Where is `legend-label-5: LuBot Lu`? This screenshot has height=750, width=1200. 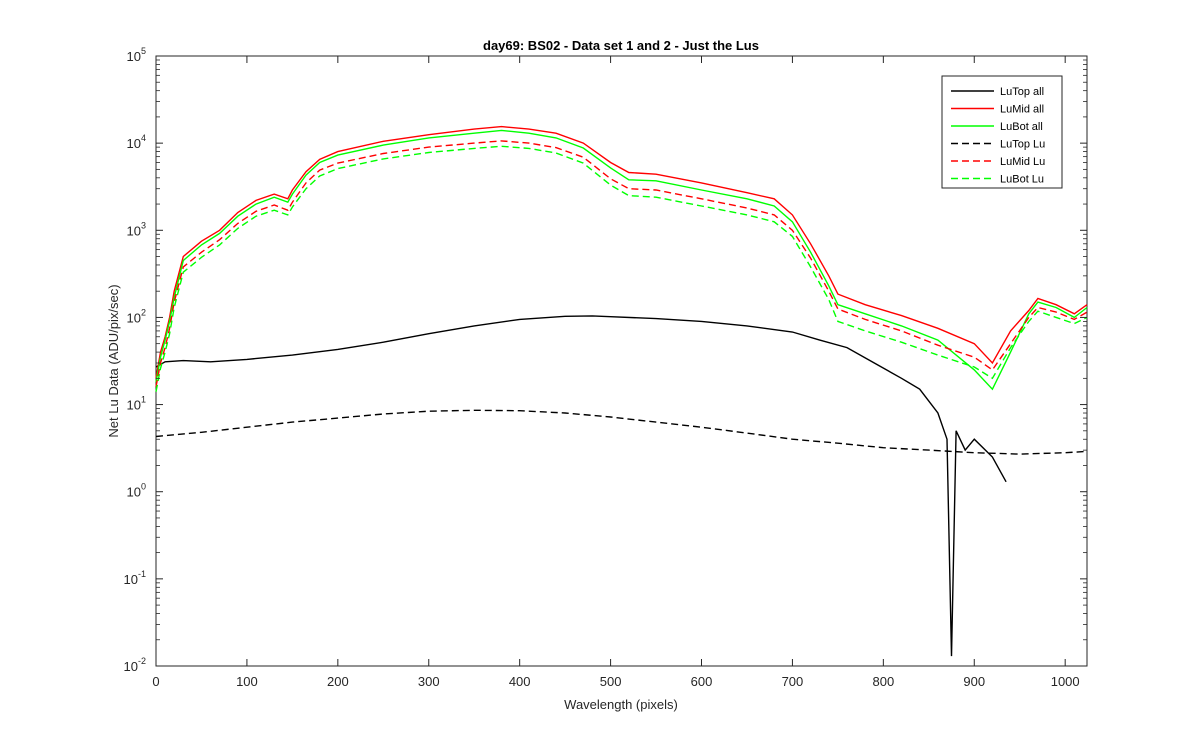
legend-label-5: LuBot Lu is located at coordinates (1022, 180).